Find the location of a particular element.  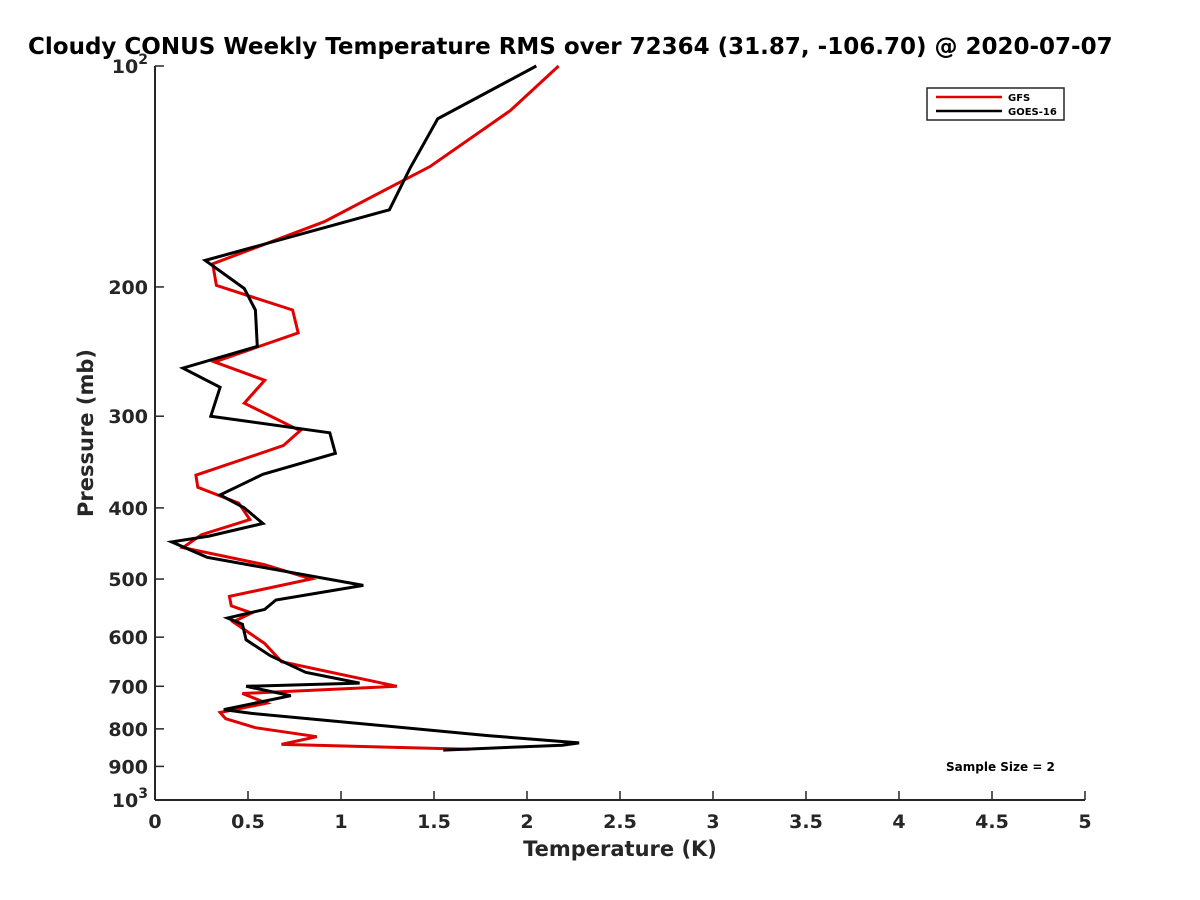

x-tick-label: 3 is located at coordinates (712, 822).